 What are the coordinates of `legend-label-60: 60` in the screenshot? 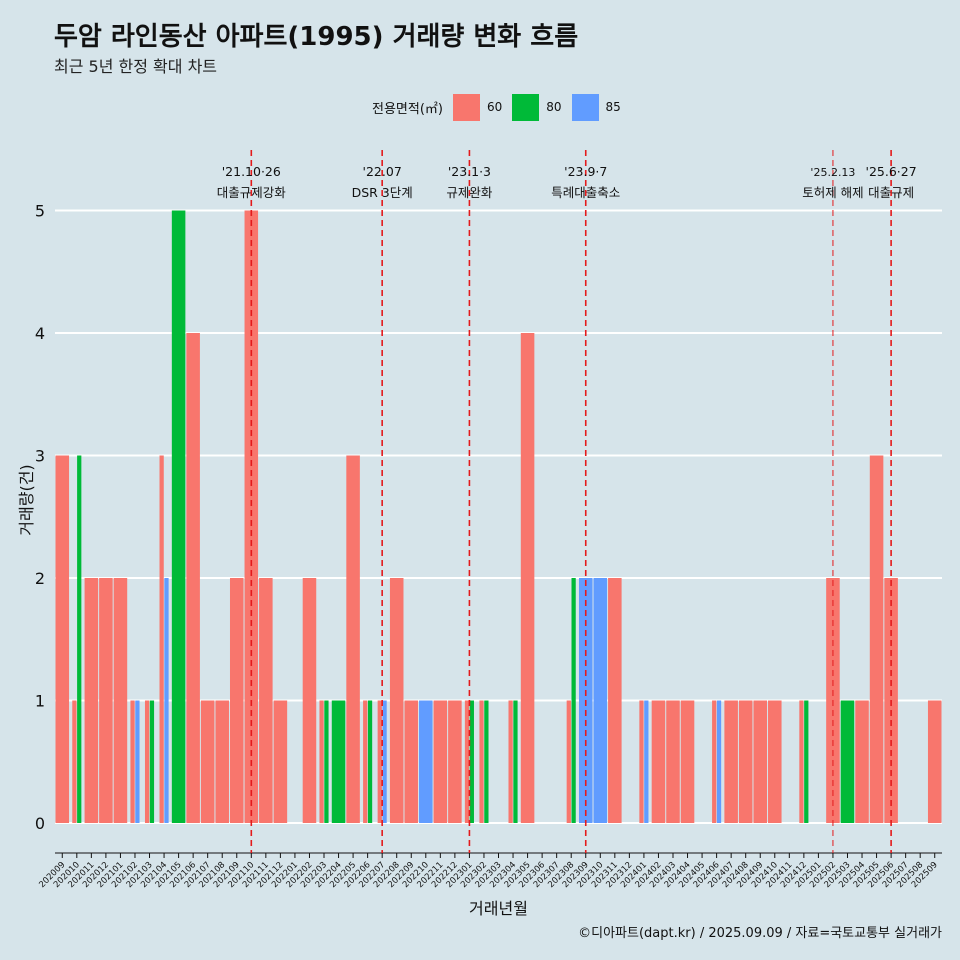 It's located at (494, 107).